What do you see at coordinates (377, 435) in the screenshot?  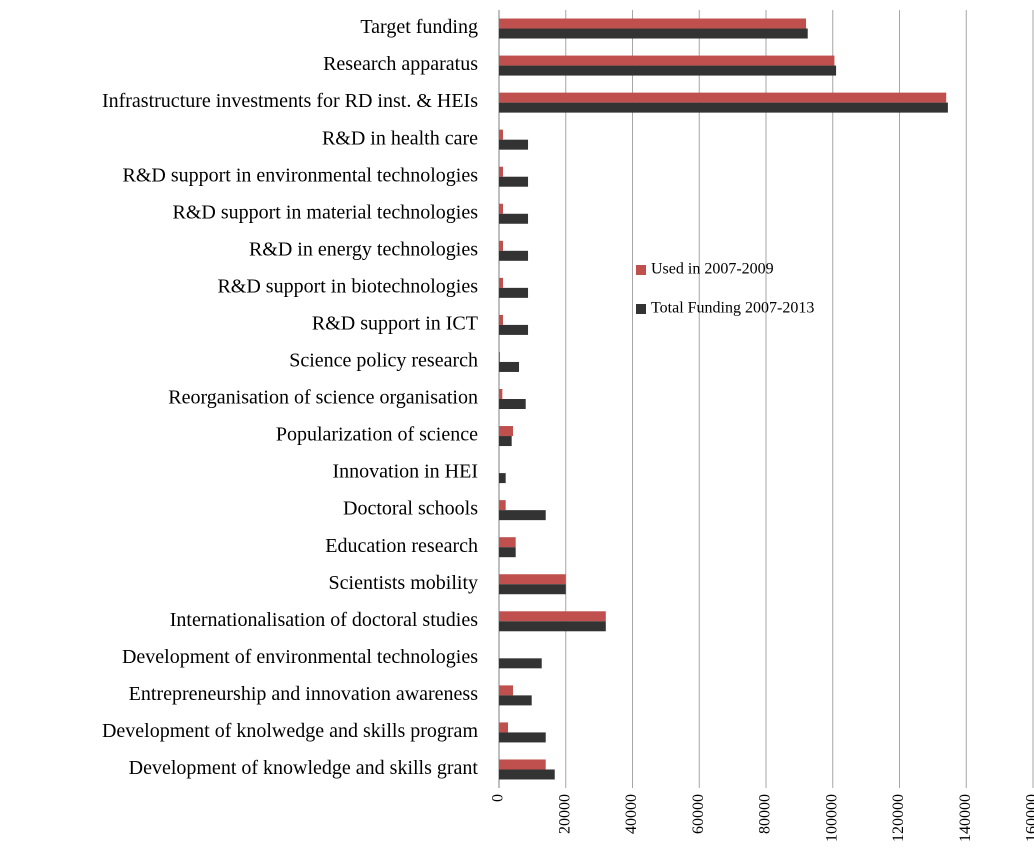 I see `y-tick-label: Popularization of science` at bounding box center [377, 435].